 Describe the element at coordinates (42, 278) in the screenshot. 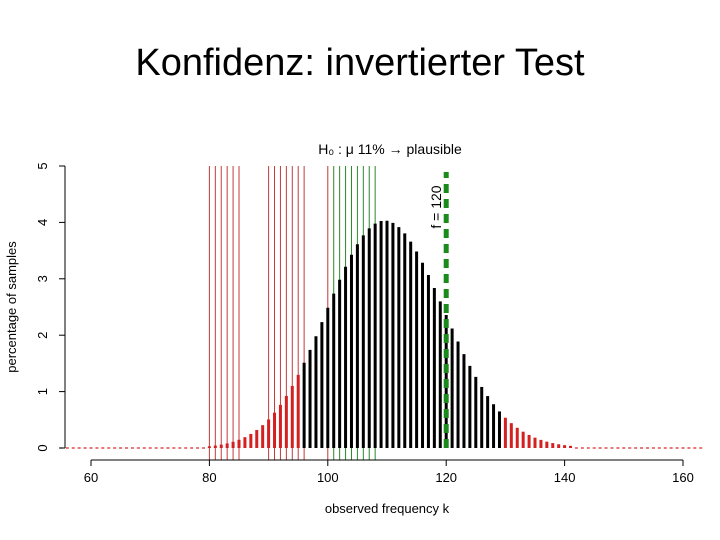

I see `y-tick-label: 3` at that location.